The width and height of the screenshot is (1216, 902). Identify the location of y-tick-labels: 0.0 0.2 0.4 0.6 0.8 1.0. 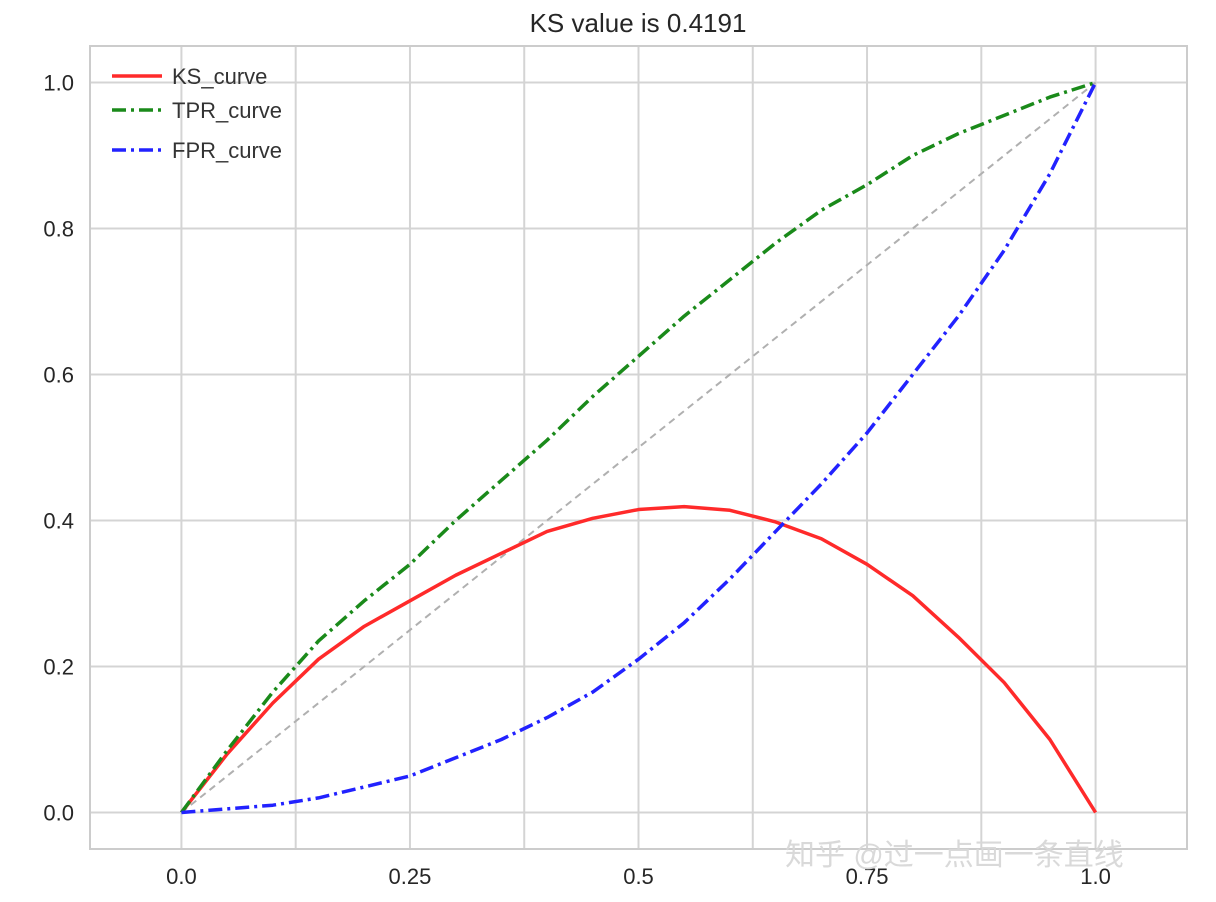
(58, 448).